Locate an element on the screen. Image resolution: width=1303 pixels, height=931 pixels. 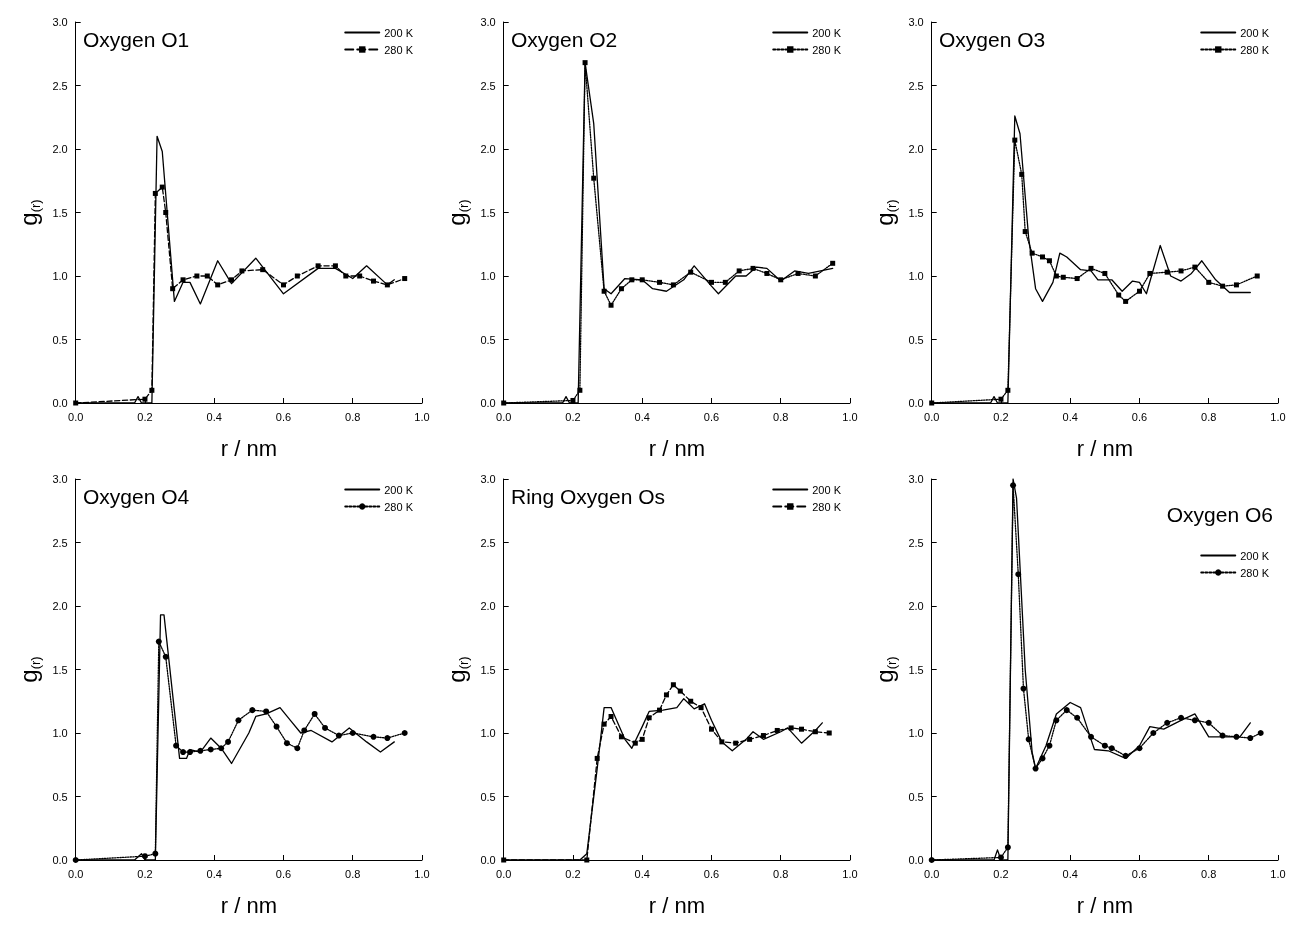
y-tick-label: 1.5 is located at coordinates (916, 212).